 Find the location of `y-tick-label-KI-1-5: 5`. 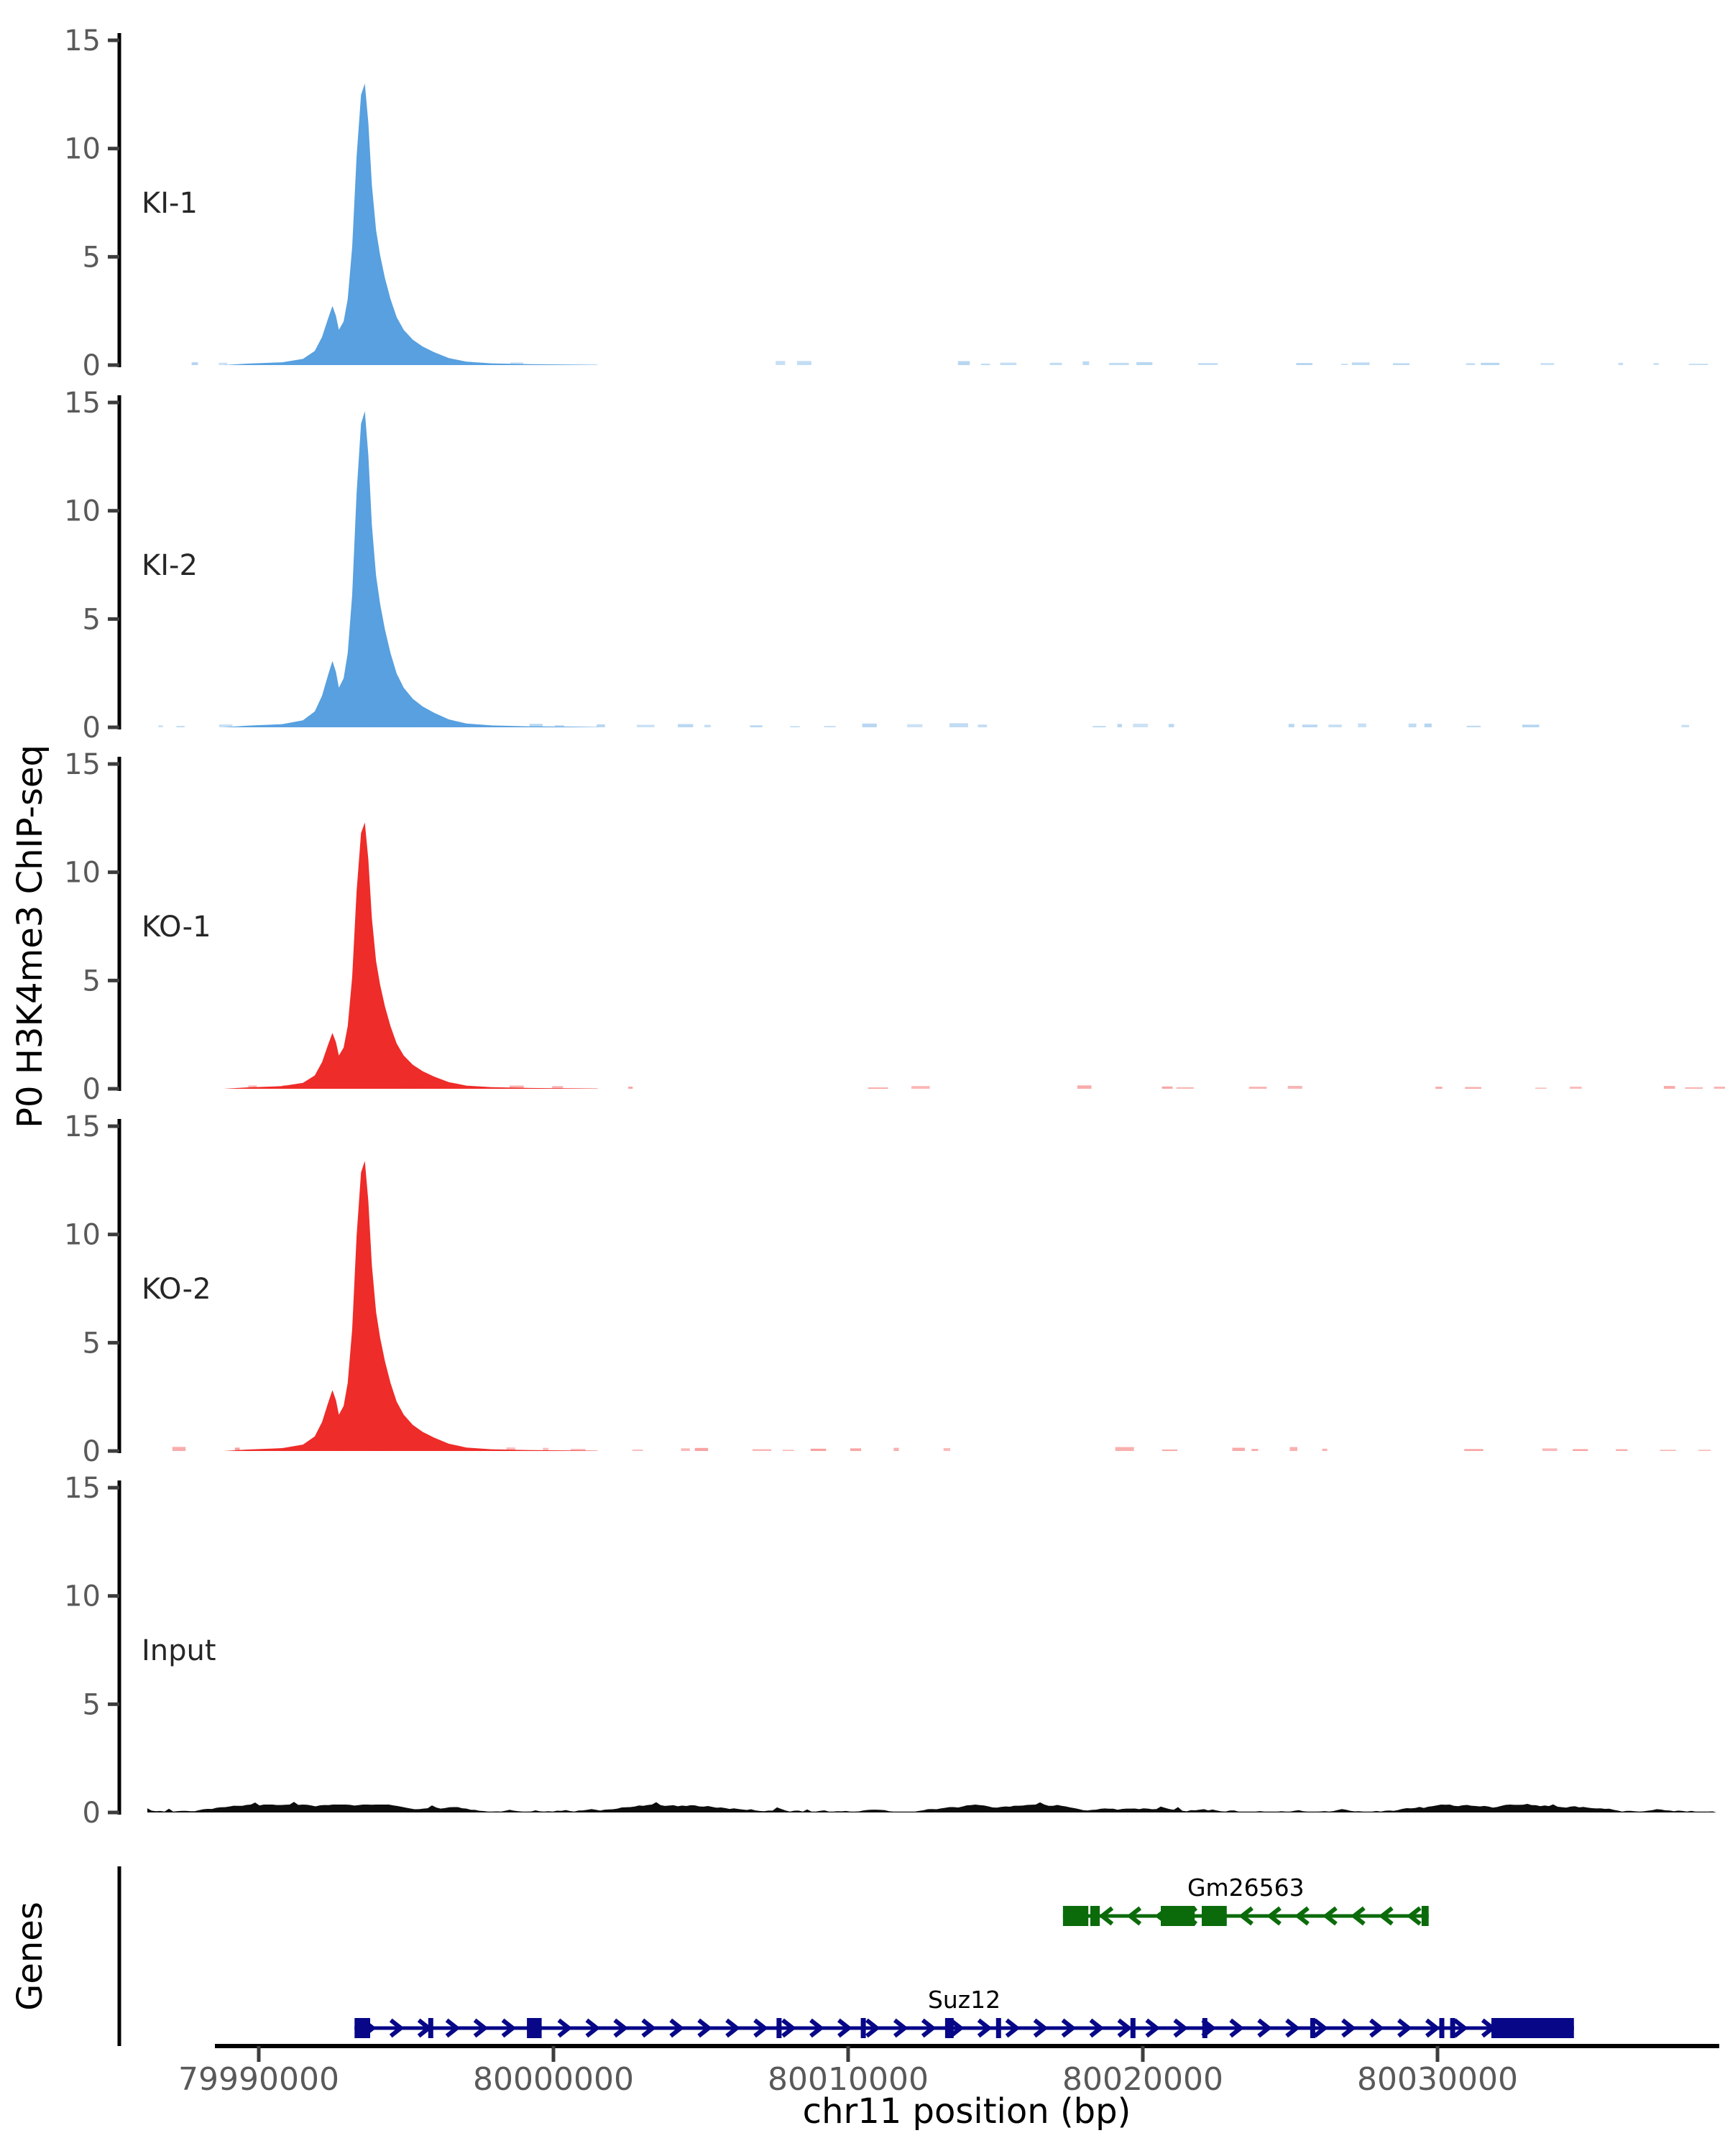

y-tick-label-KI-1-5: 5 is located at coordinates (92, 257).